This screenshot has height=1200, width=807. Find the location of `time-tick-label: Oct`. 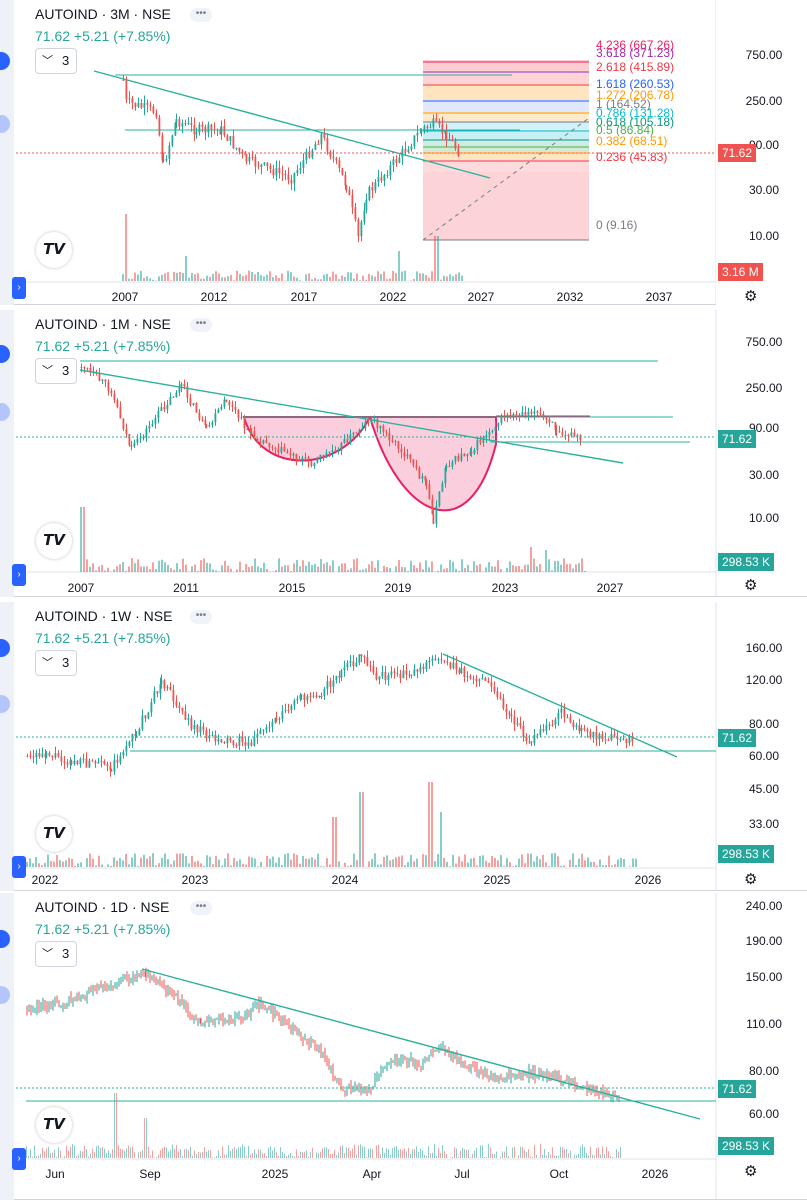

time-tick-label: Oct is located at coordinates (559, 1174).